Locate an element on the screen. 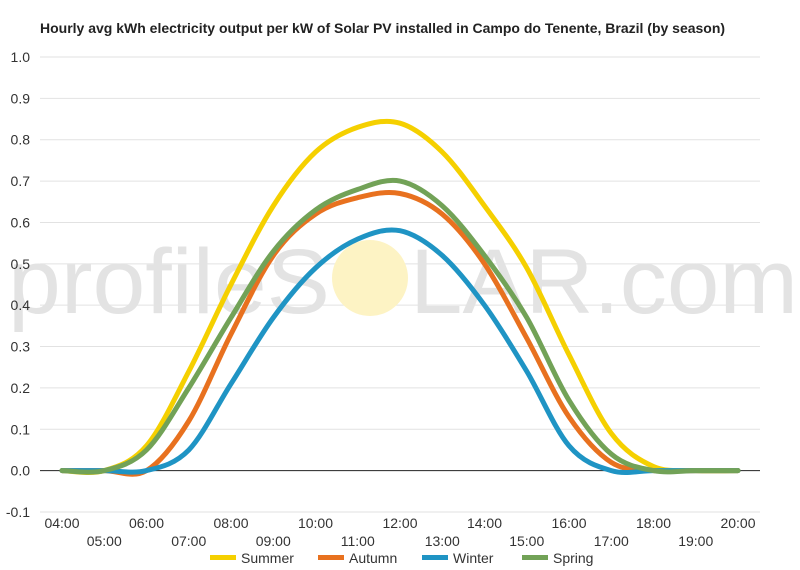 The image size is (800, 570). x-tick-label: 11:00 is located at coordinates (358, 541).